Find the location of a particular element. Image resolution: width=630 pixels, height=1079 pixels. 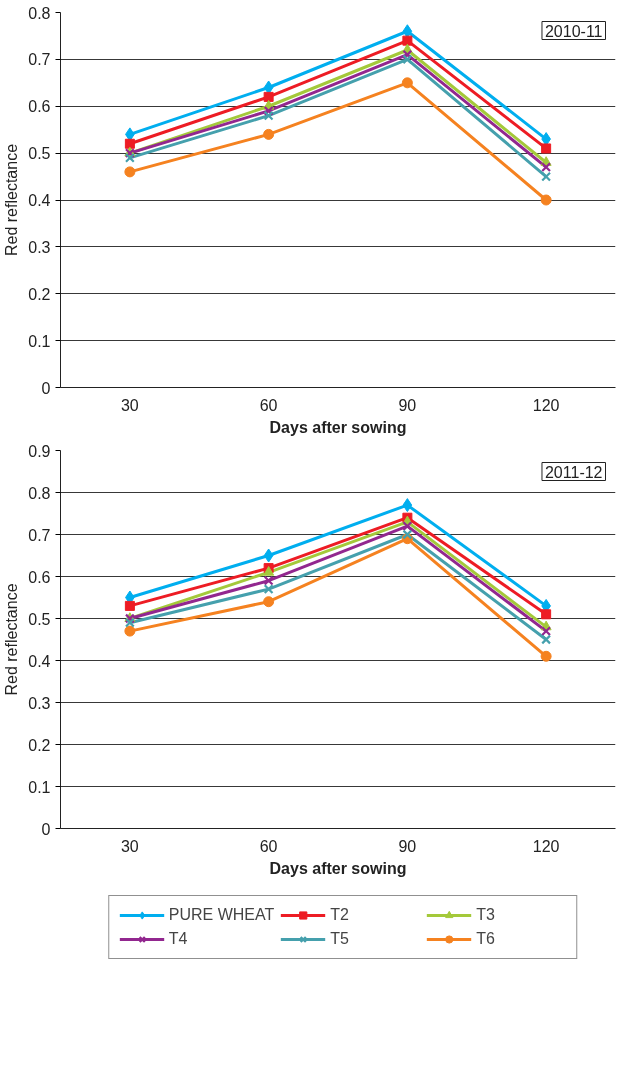

legend-label: T6 is located at coordinates (486, 938).